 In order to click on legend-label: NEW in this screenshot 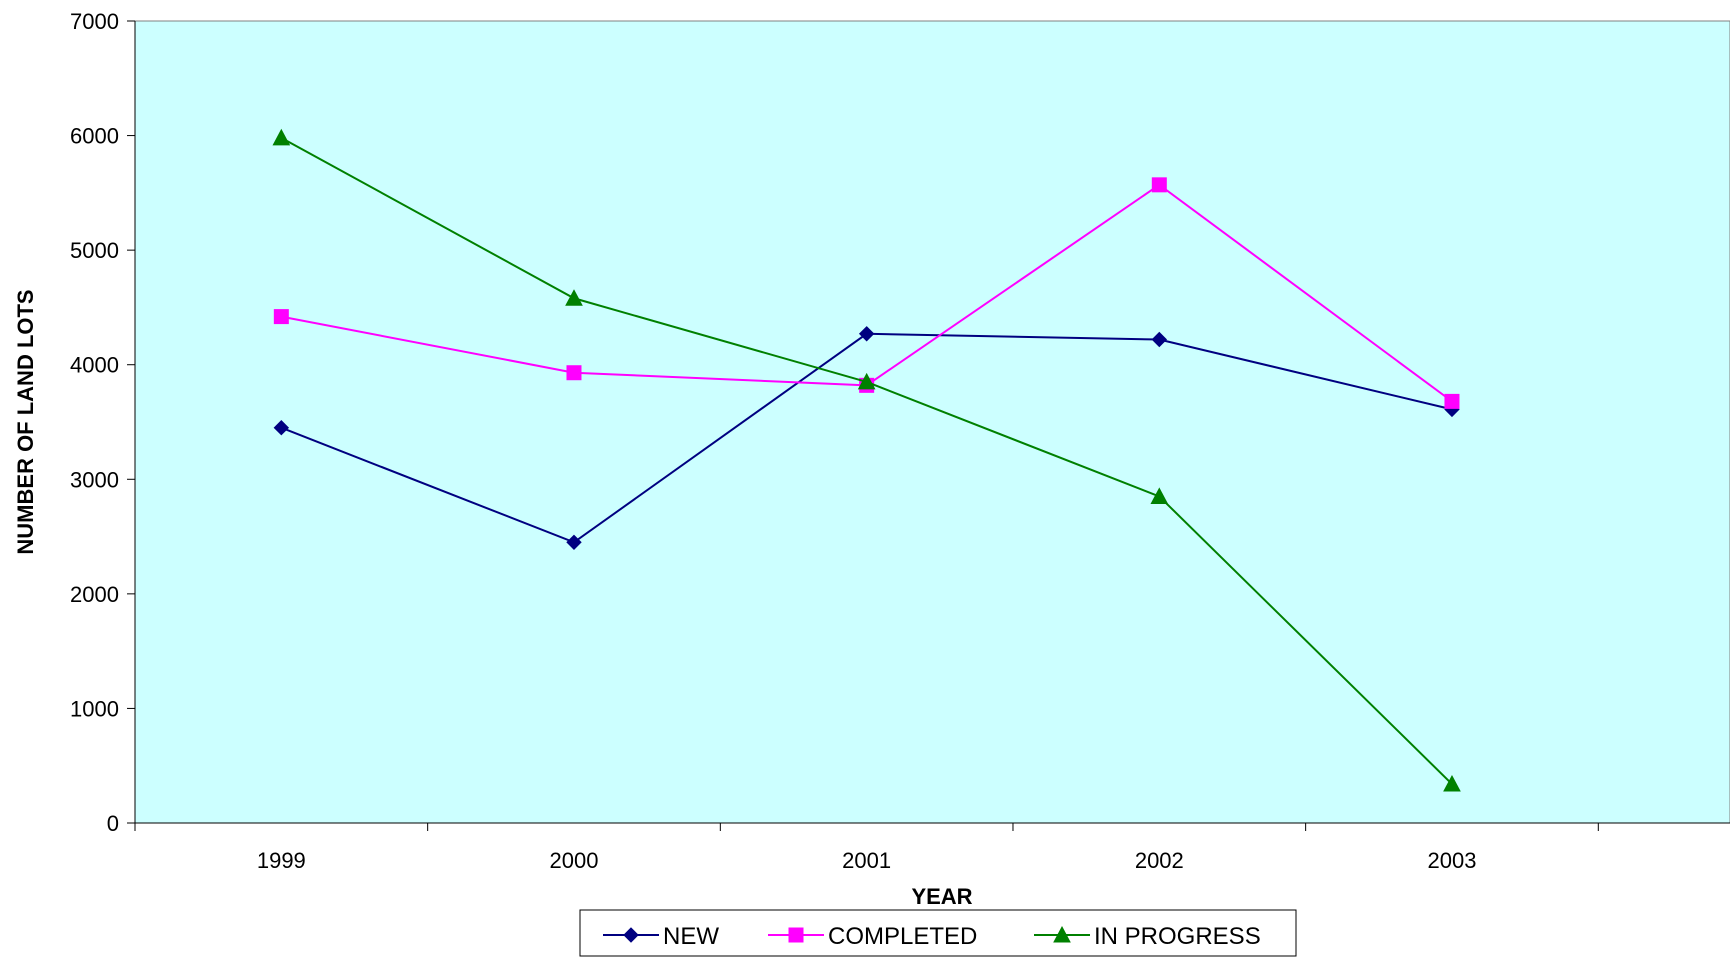, I will do `click(691, 936)`.